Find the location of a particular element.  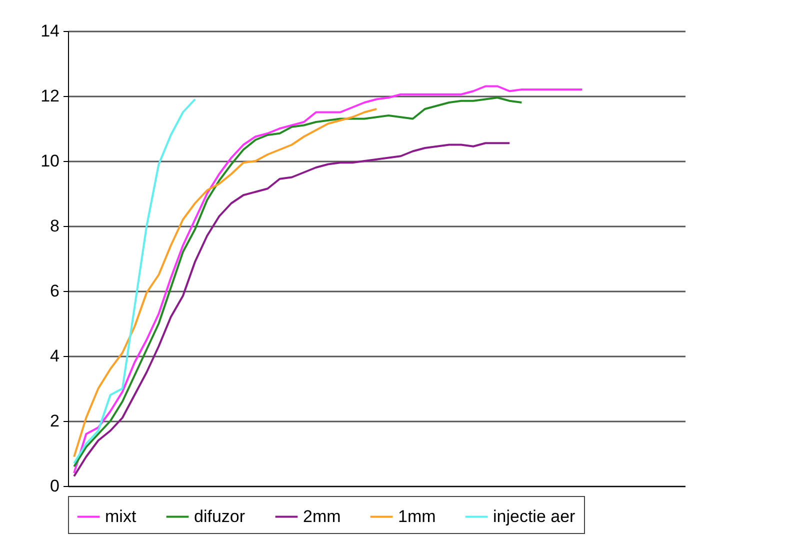

y-tick-label: 6 is located at coordinates (55, 291).